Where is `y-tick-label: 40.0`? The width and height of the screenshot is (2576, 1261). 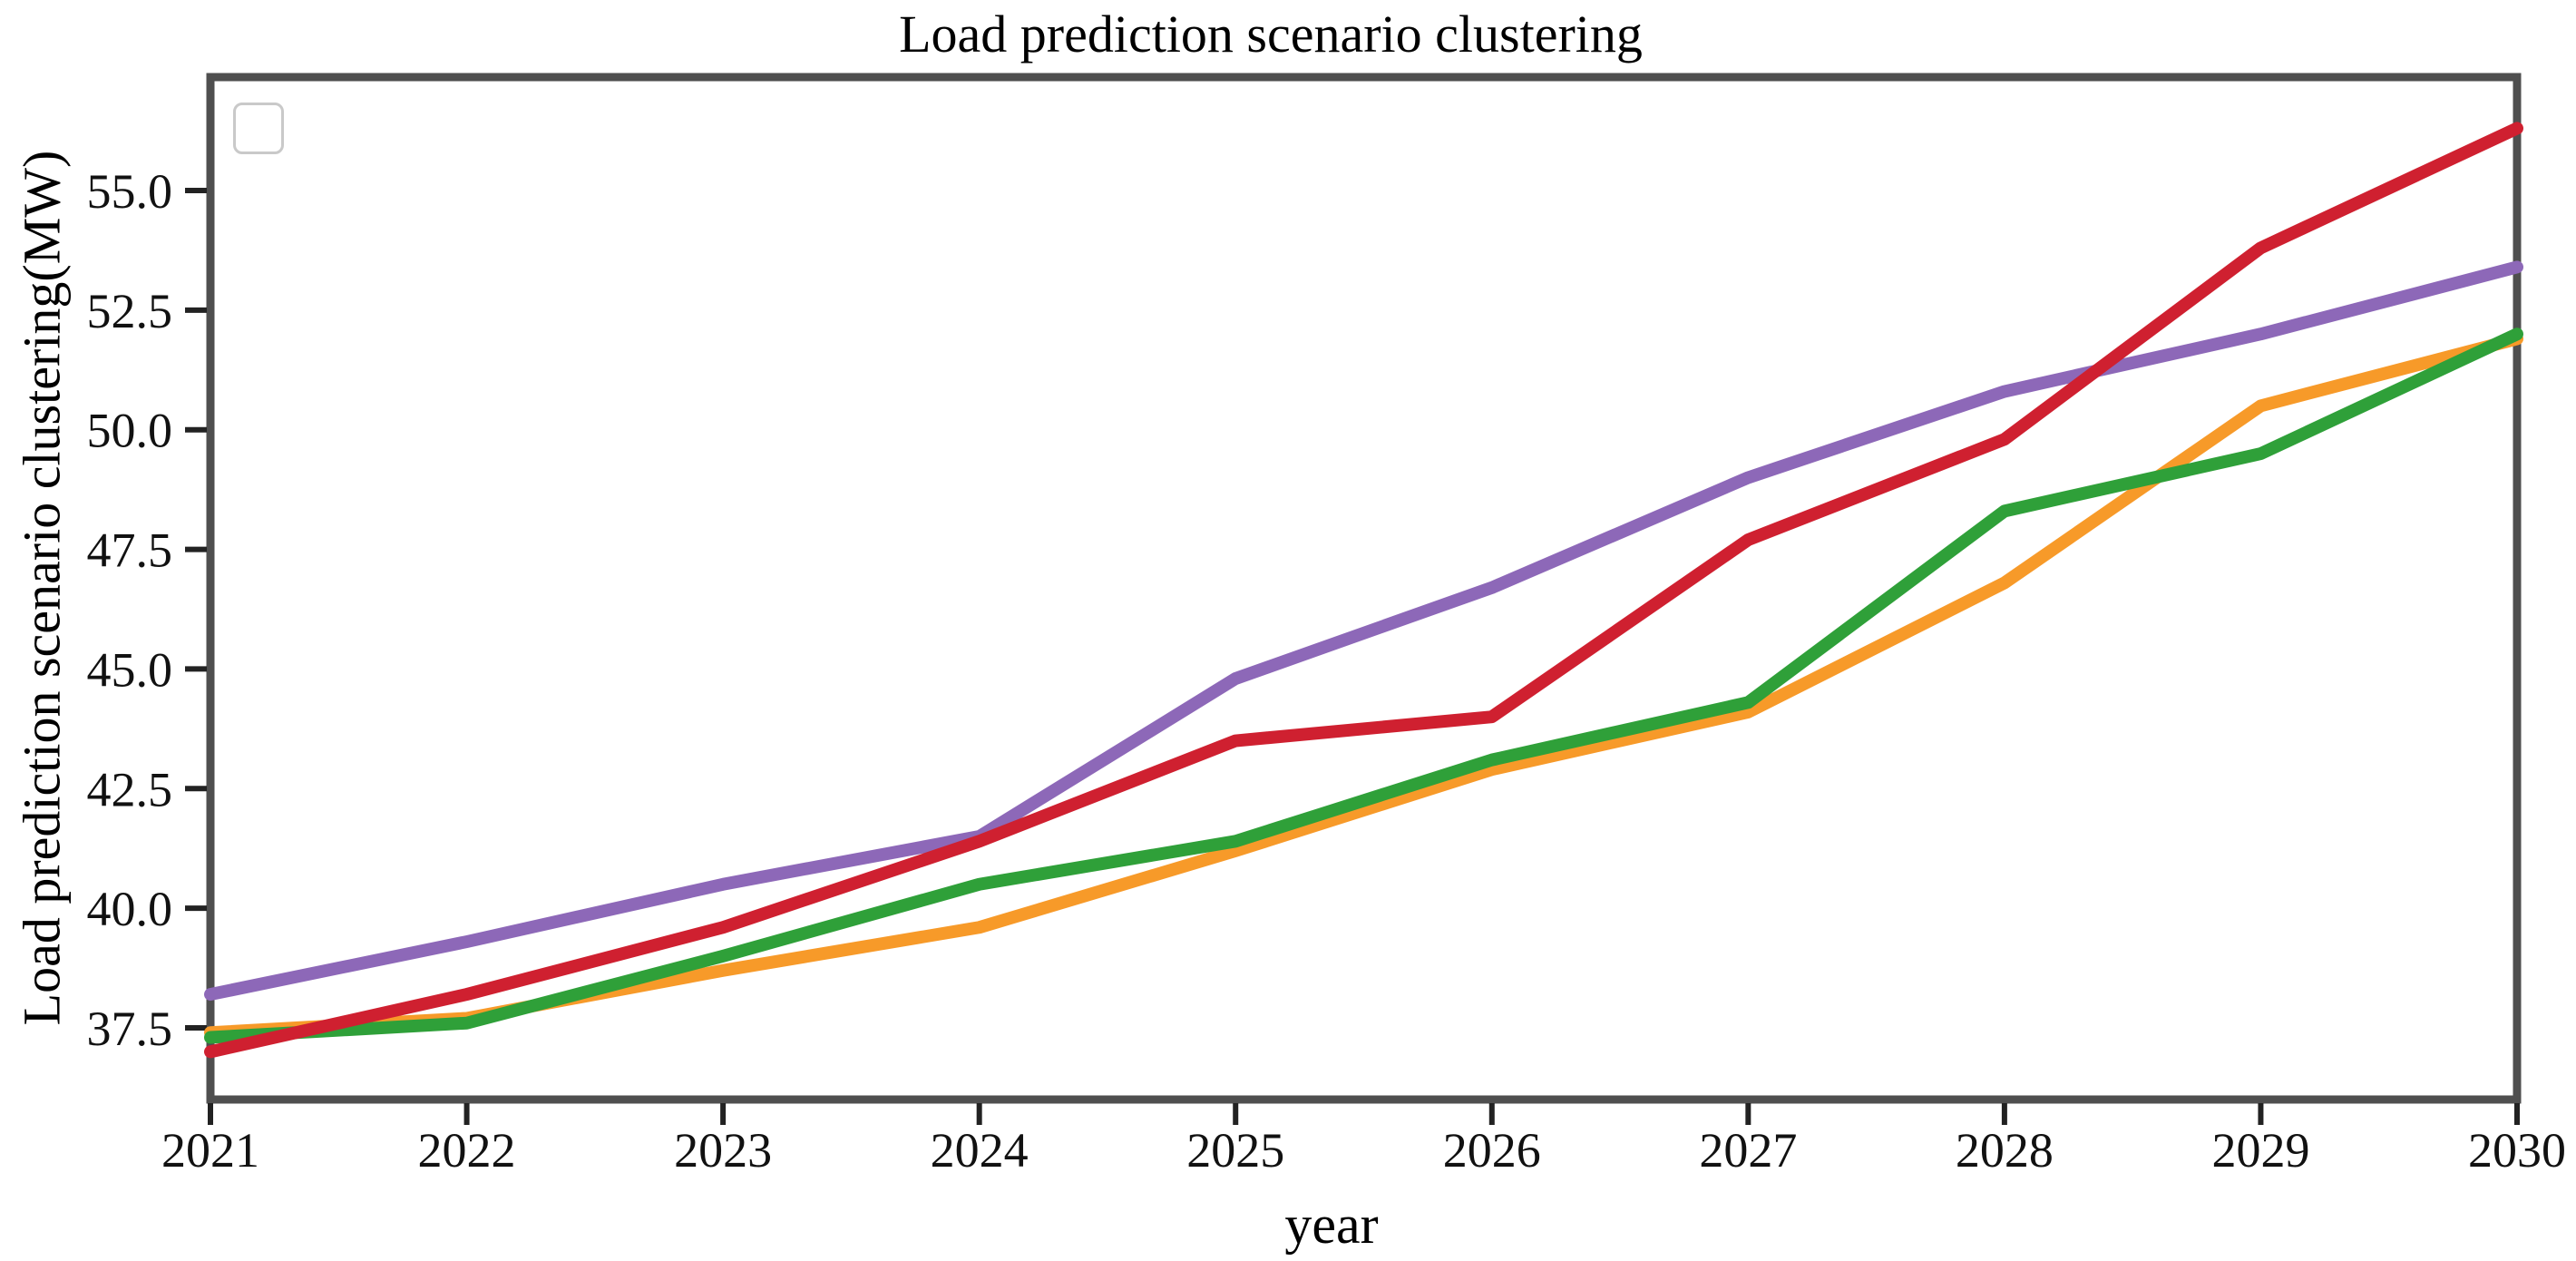
y-tick-label: 40.0 is located at coordinates (130, 909).